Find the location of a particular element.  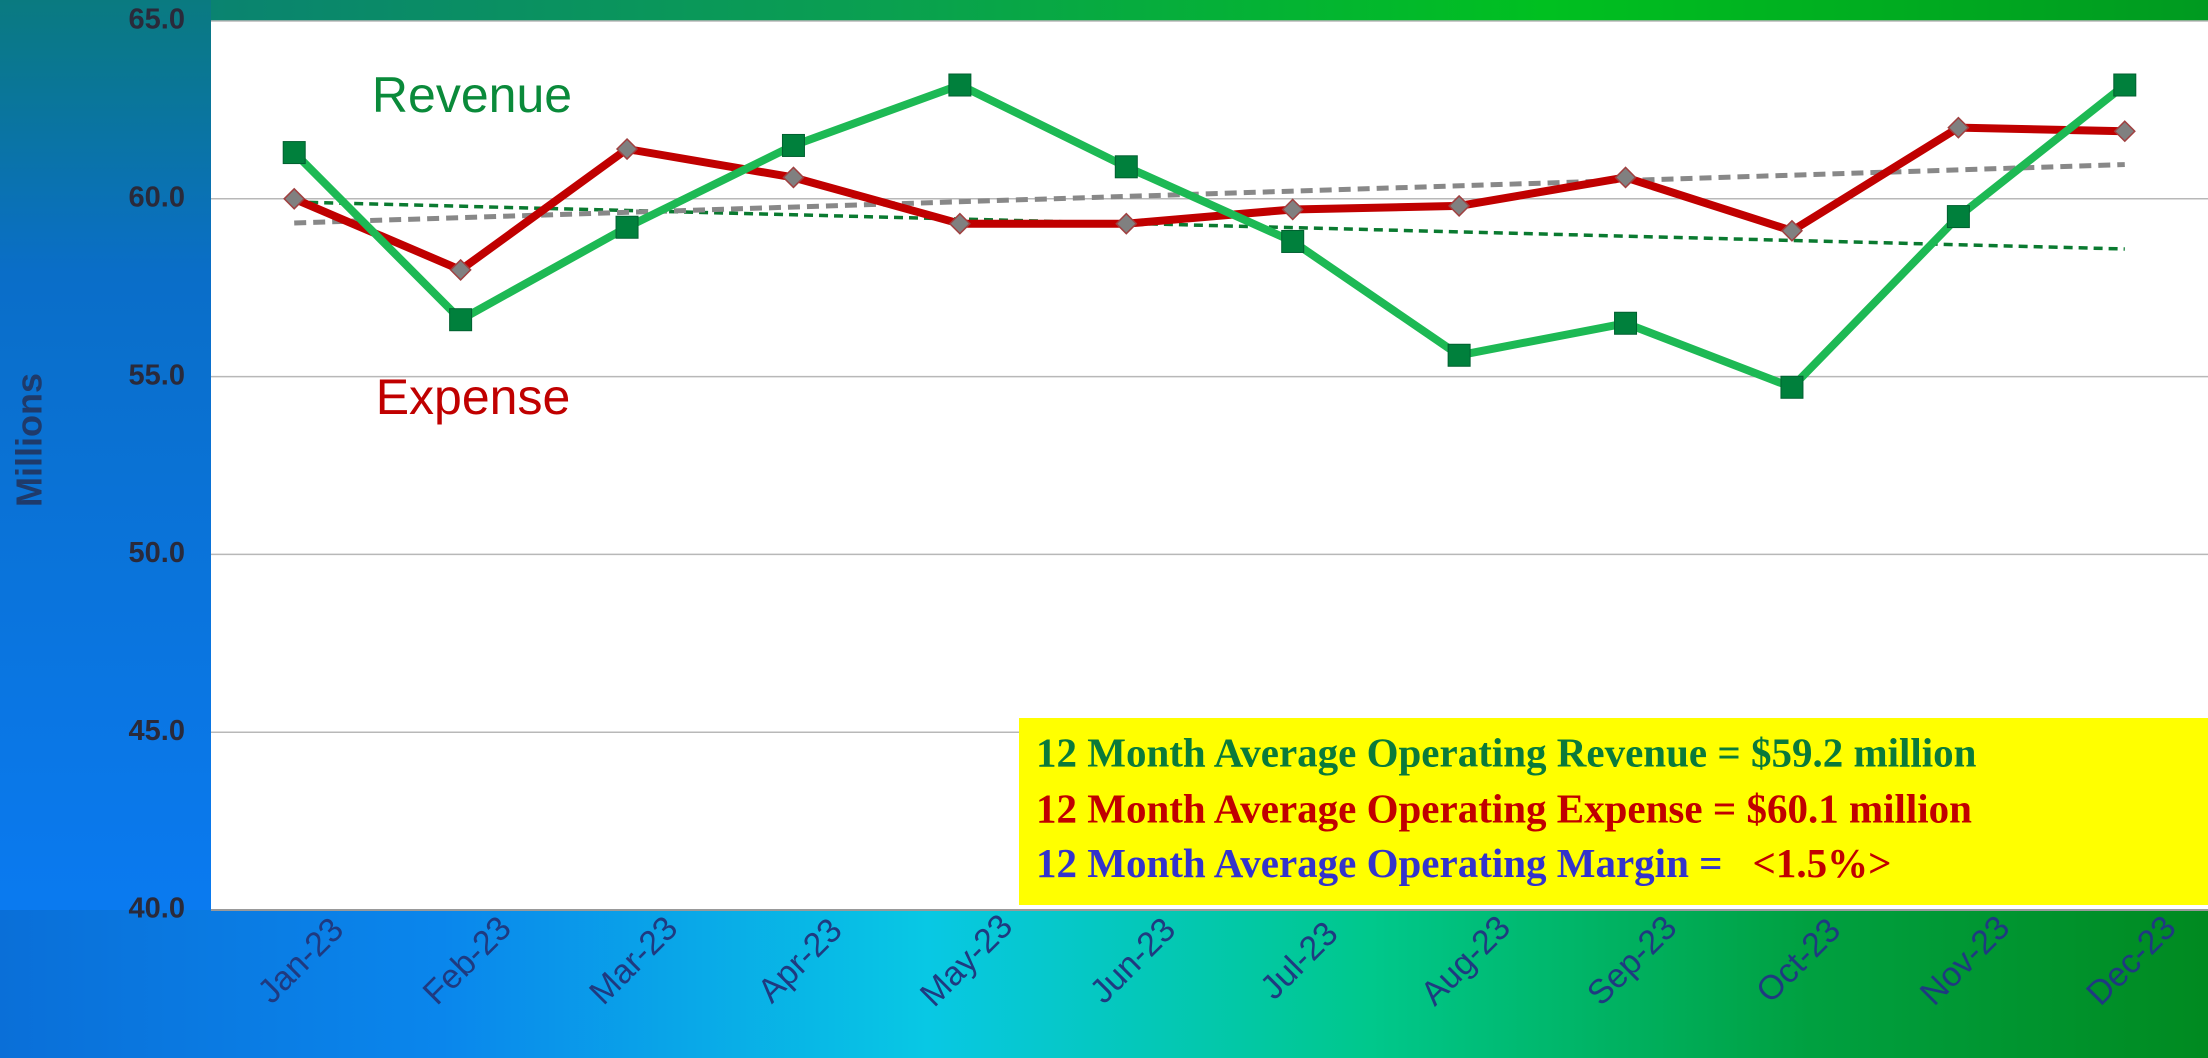

x-tick-label: Mar-23 is located at coordinates (633, 960).